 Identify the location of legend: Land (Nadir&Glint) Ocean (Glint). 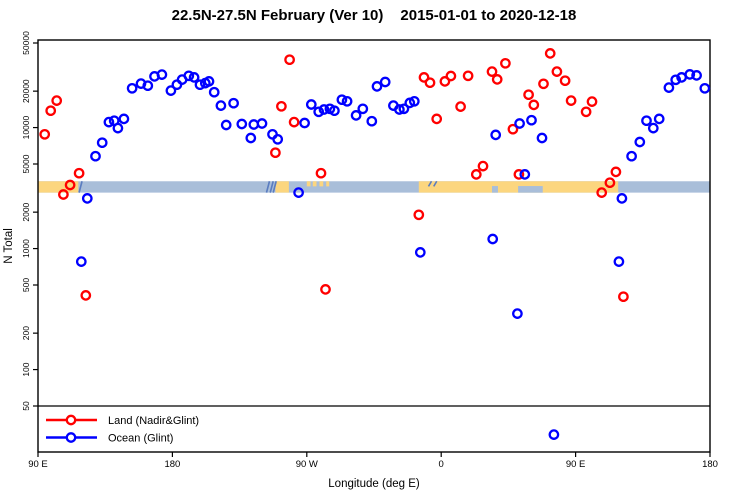
(122, 429).